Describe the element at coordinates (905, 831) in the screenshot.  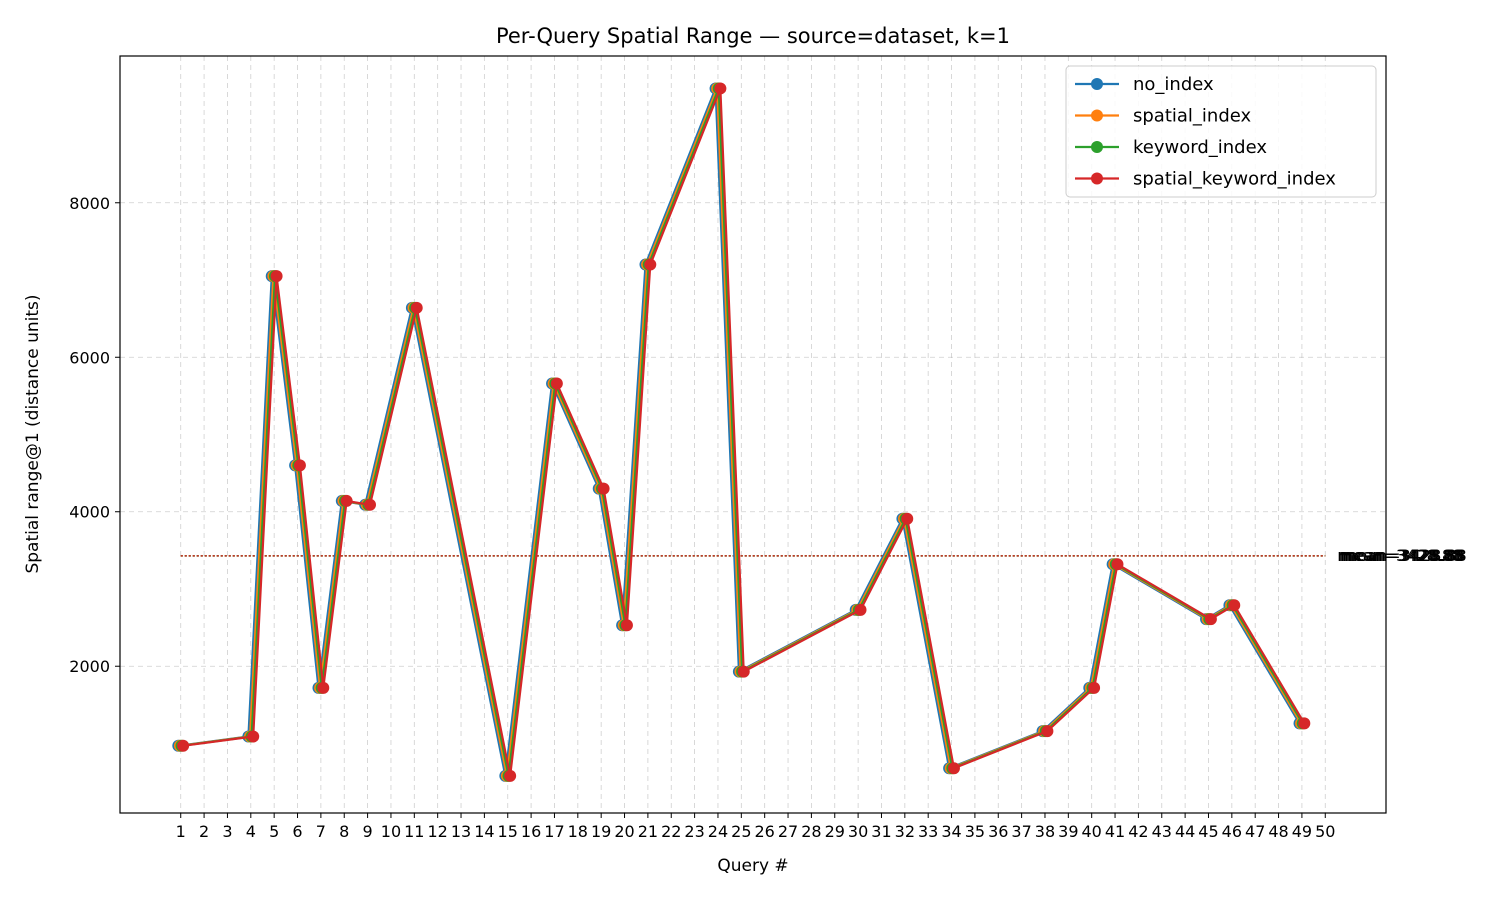
I see `x-tick-label: 32` at that location.